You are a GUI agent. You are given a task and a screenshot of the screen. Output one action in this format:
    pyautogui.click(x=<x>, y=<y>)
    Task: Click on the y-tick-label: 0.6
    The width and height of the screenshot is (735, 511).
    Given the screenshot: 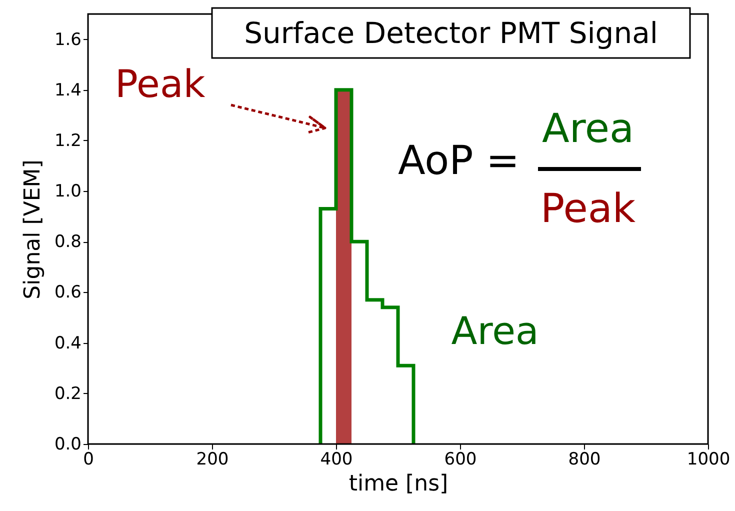 What is the action you would take?
    pyautogui.click(x=68, y=292)
    